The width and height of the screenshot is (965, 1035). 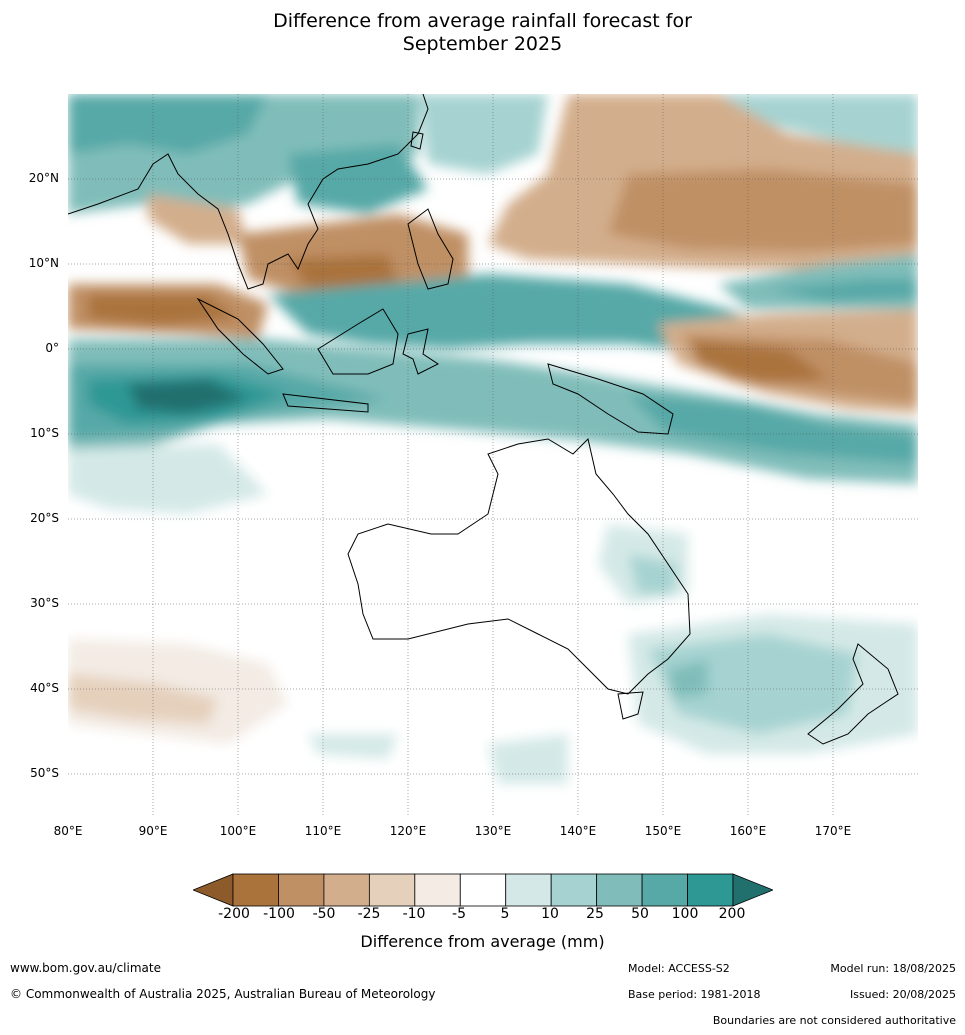 I want to click on cbar-tick: 100, so click(x=685, y=914).